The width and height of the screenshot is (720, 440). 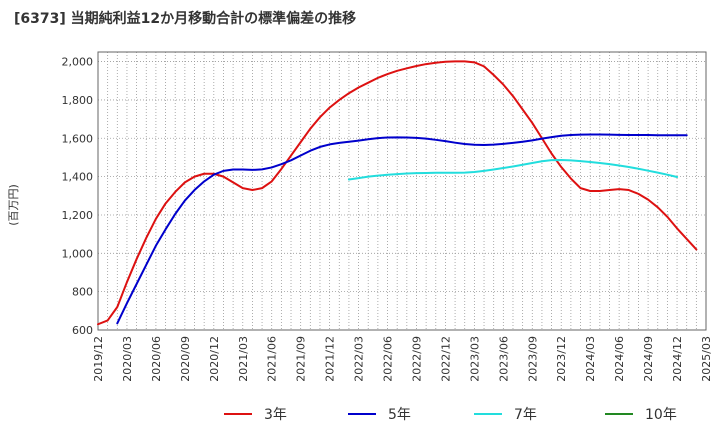 What do you see at coordinates (450, 415) in the screenshot?
I see `legend: 3年 5年 7年 10年` at bounding box center [450, 415].